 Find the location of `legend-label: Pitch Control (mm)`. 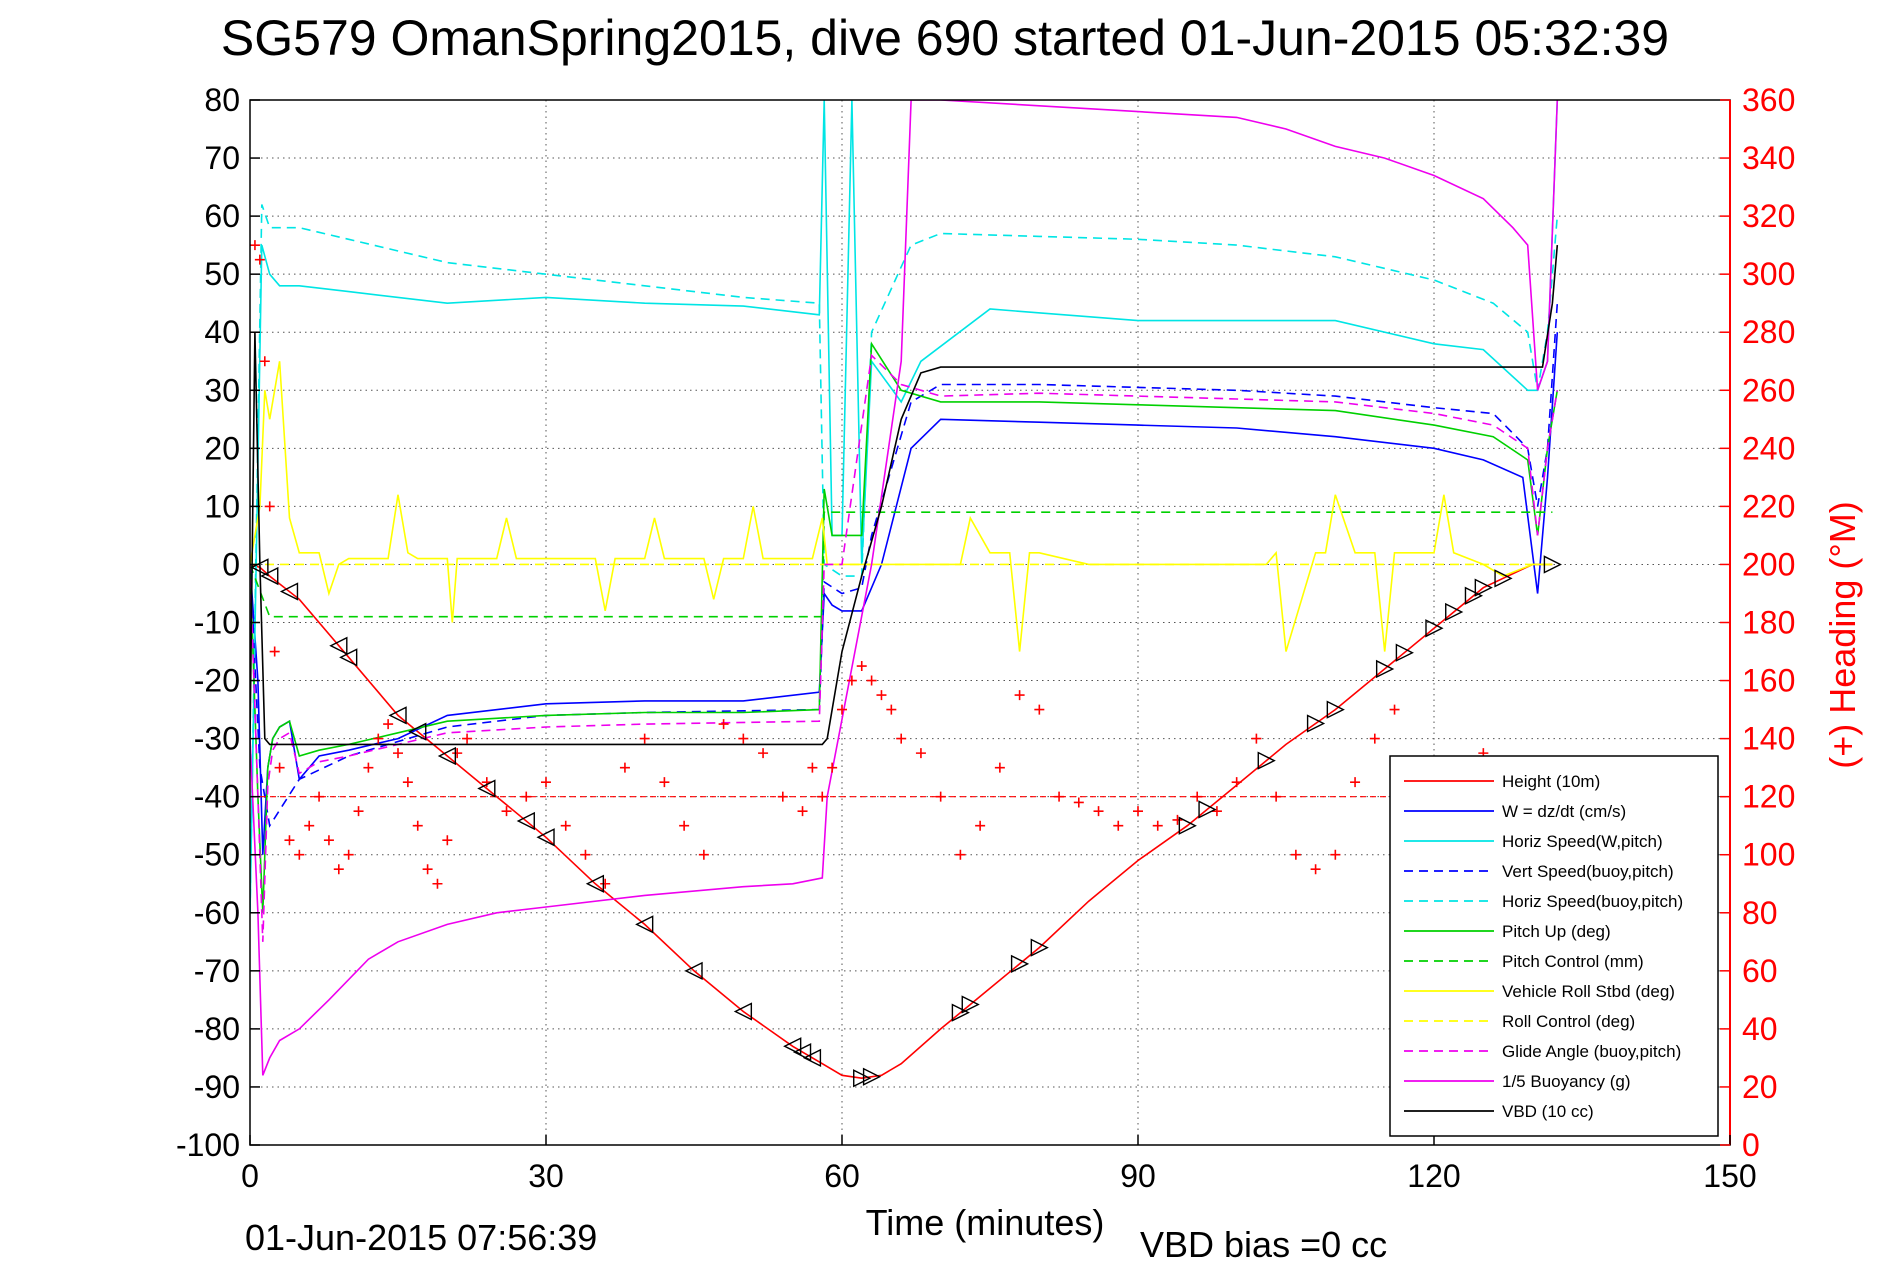

legend-label: Pitch Control (mm) is located at coordinates (1573, 961).